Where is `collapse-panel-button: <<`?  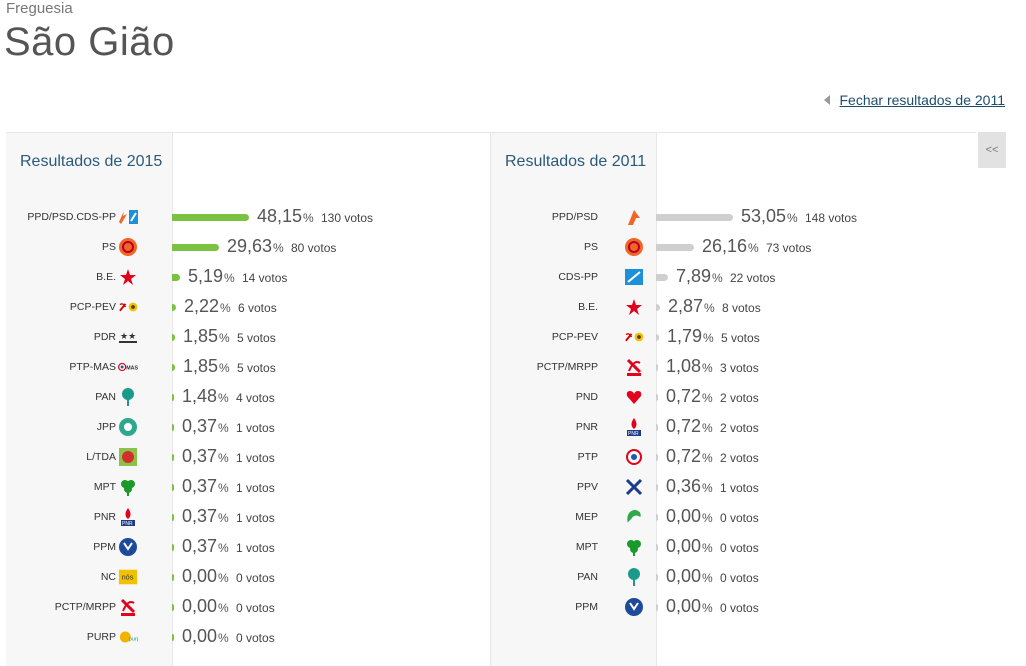 collapse-panel-button: << is located at coordinates (992, 150).